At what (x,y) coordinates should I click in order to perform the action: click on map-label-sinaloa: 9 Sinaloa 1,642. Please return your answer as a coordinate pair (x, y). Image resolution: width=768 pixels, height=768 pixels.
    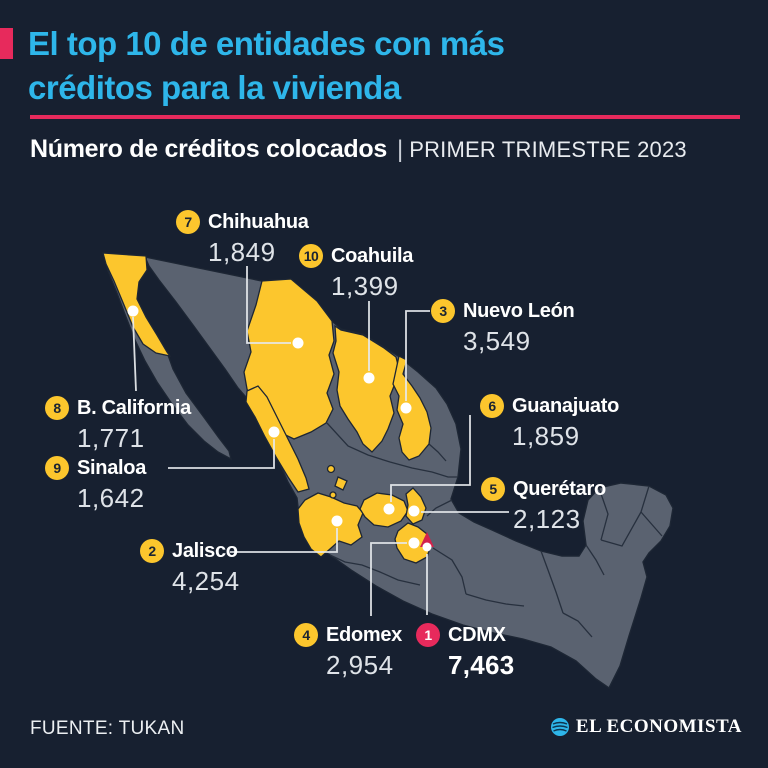
    Looking at the image, I should click on (95, 485).